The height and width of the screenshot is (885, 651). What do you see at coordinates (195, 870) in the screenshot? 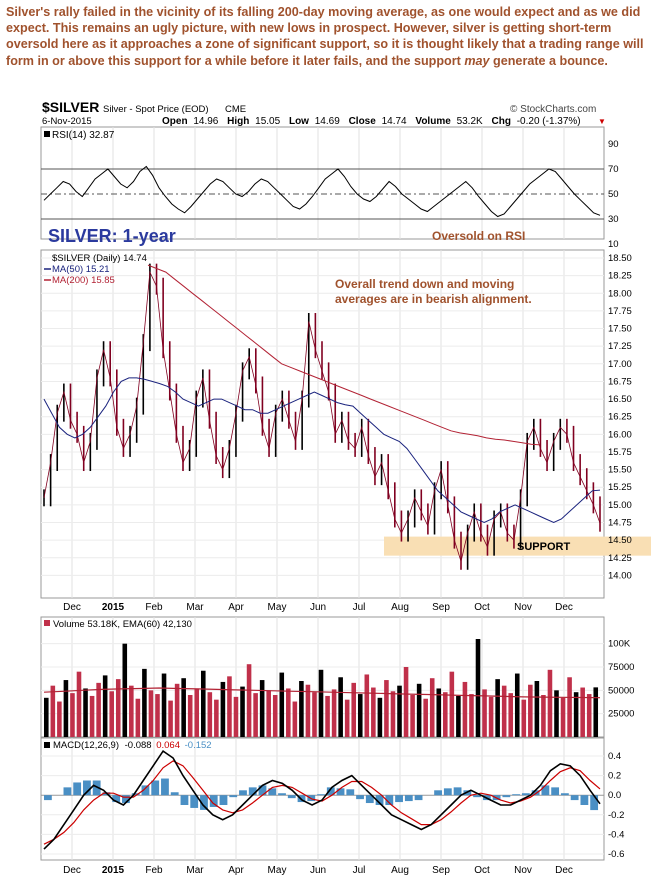
I see `x-tick-label: Mar` at bounding box center [195, 870].